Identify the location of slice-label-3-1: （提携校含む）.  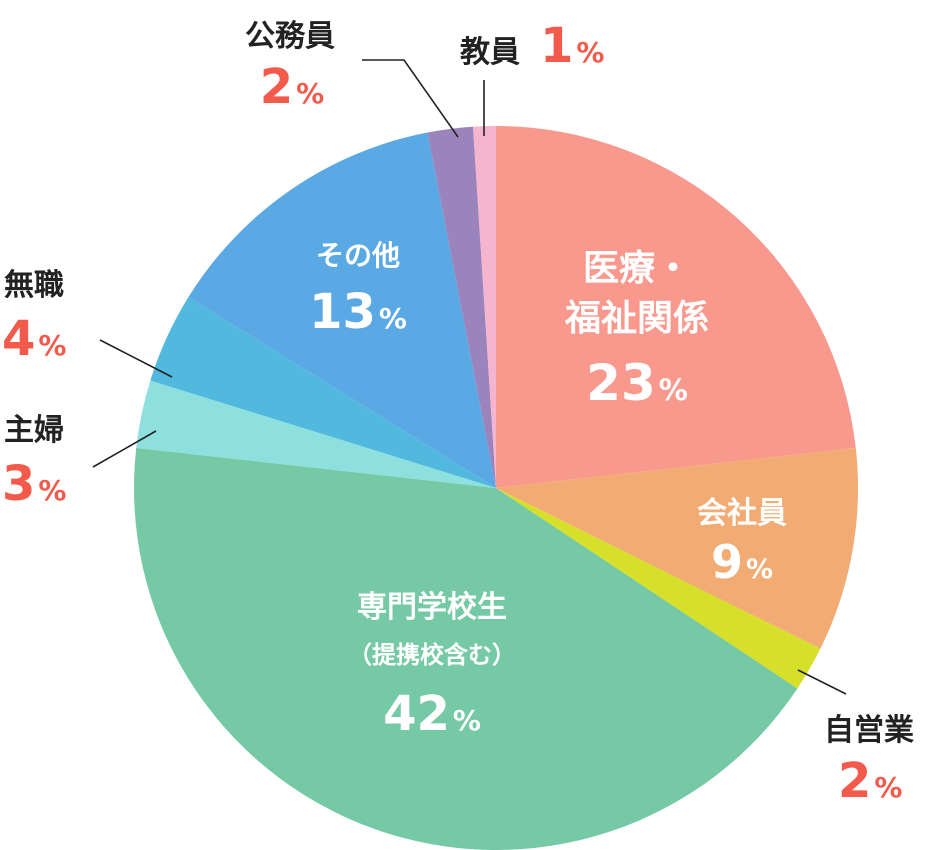
(432, 655).